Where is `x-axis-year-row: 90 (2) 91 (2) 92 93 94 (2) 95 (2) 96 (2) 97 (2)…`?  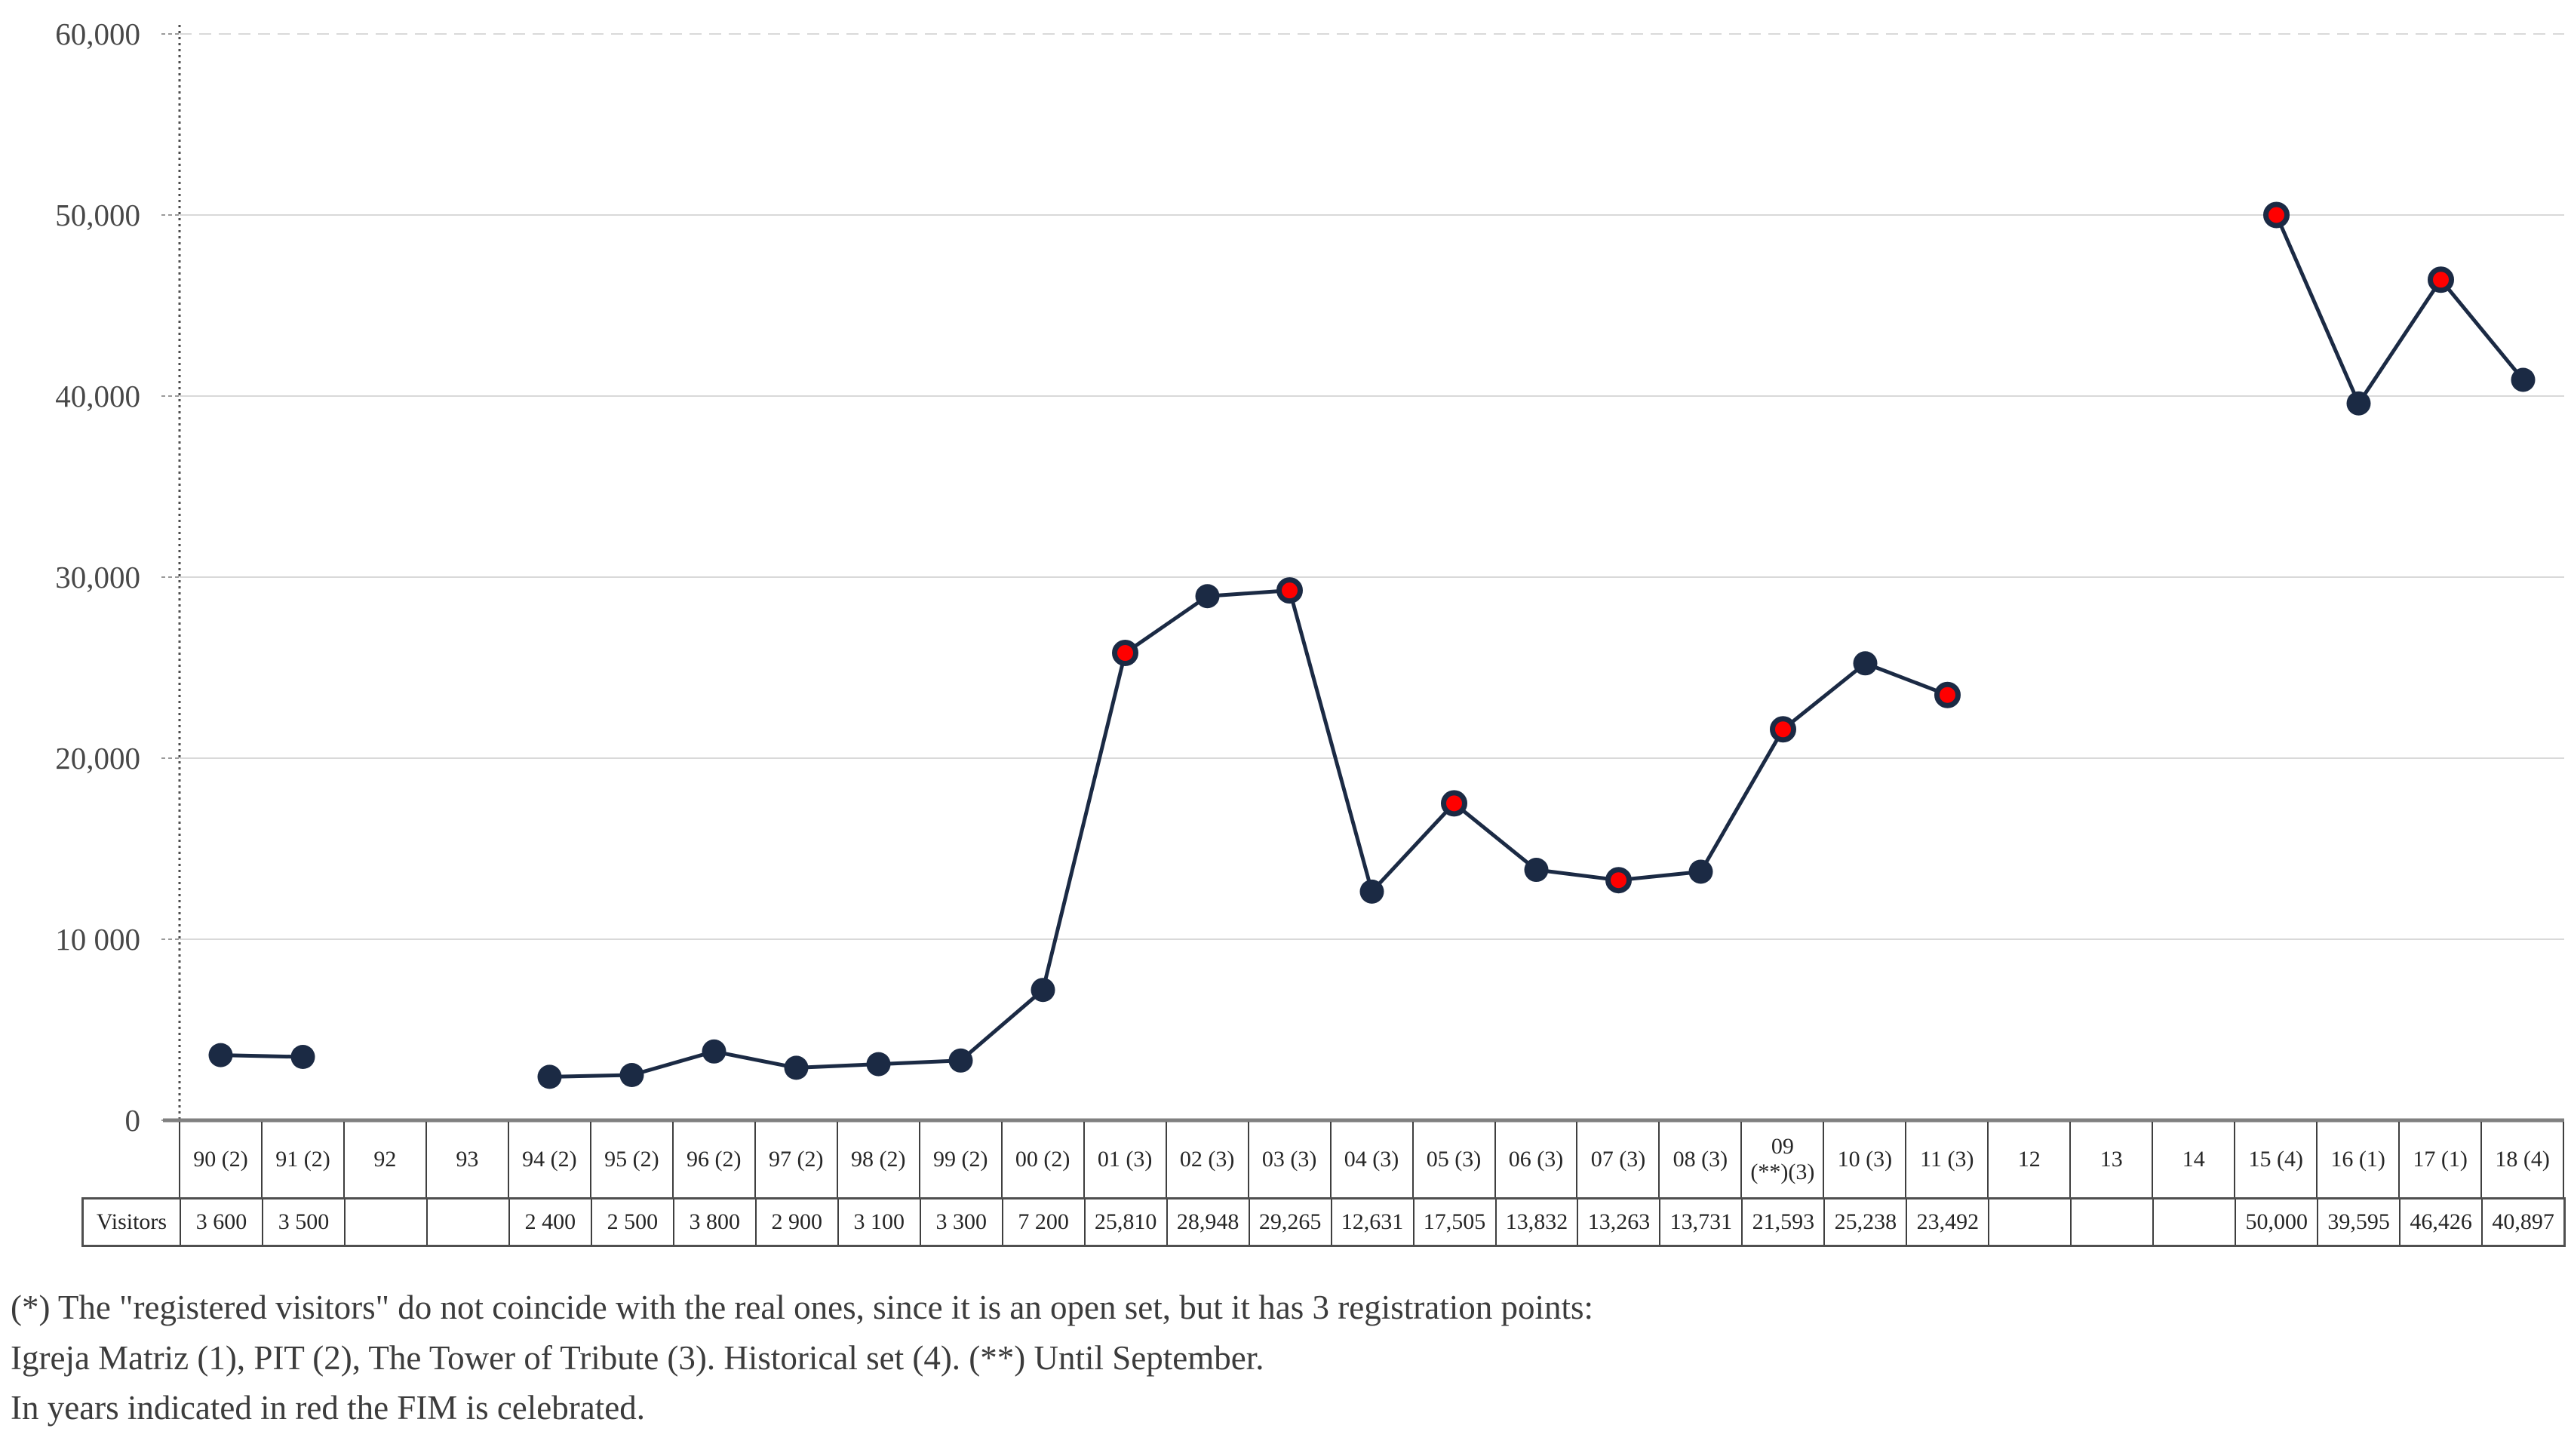 x-axis-year-row: 90 (2) 91 (2) 92 93 94 (2) 95 (2) 96 (2) 97 (2)… is located at coordinates (1372, 1159).